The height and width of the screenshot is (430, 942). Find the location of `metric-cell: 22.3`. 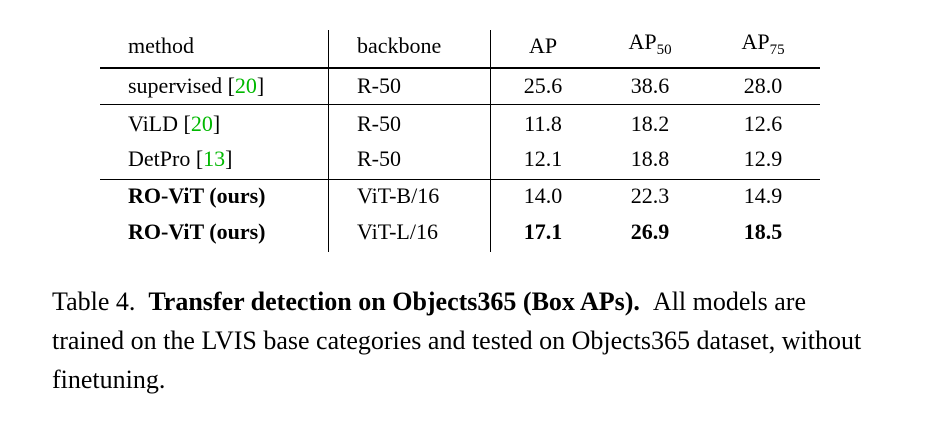

metric-cell: 22.3 is located at coordinates (650, 195).